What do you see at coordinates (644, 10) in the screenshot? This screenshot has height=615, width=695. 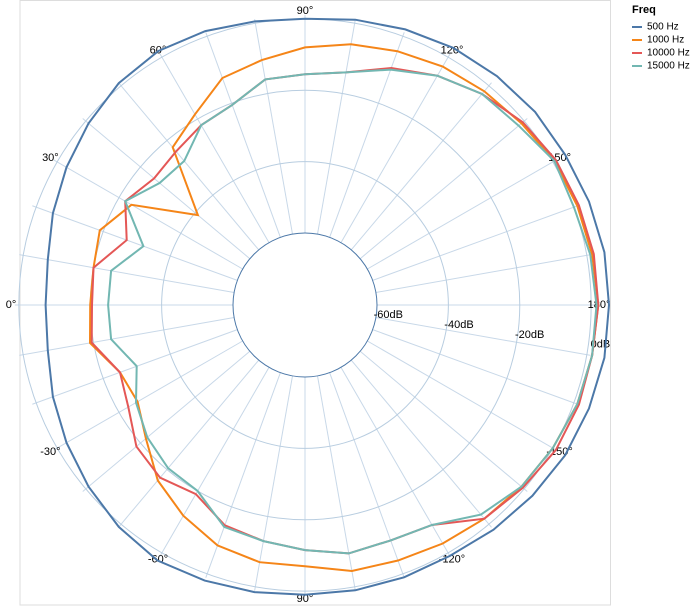 I see `legend-title: Freq` at bounding box center [644, 10].